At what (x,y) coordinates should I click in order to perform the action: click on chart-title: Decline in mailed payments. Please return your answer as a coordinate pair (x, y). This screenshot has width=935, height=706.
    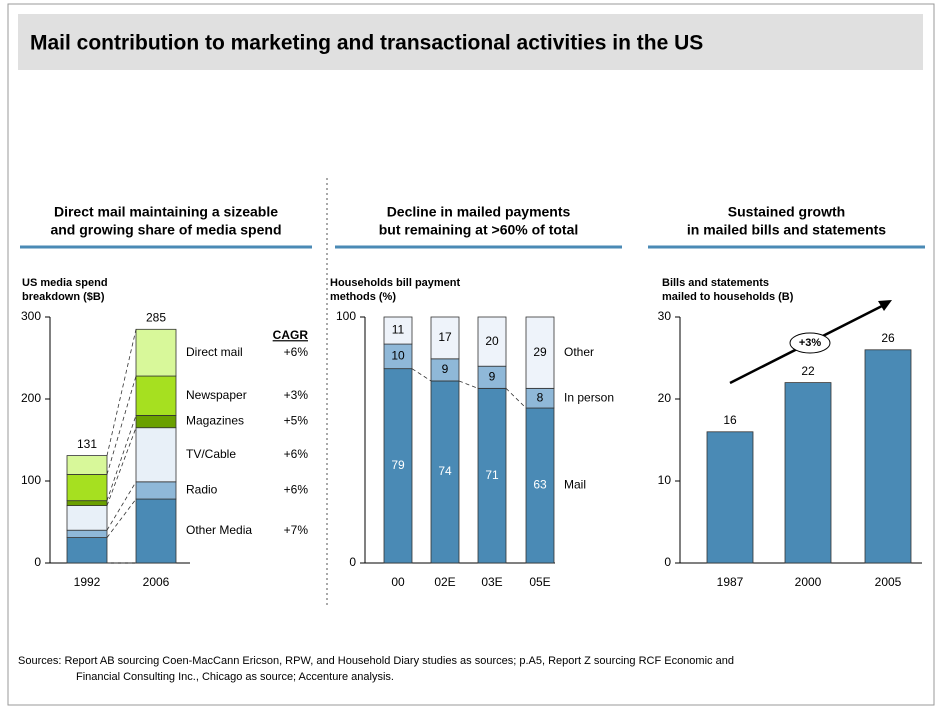
    Looking at the image, I should click on (479, 212).